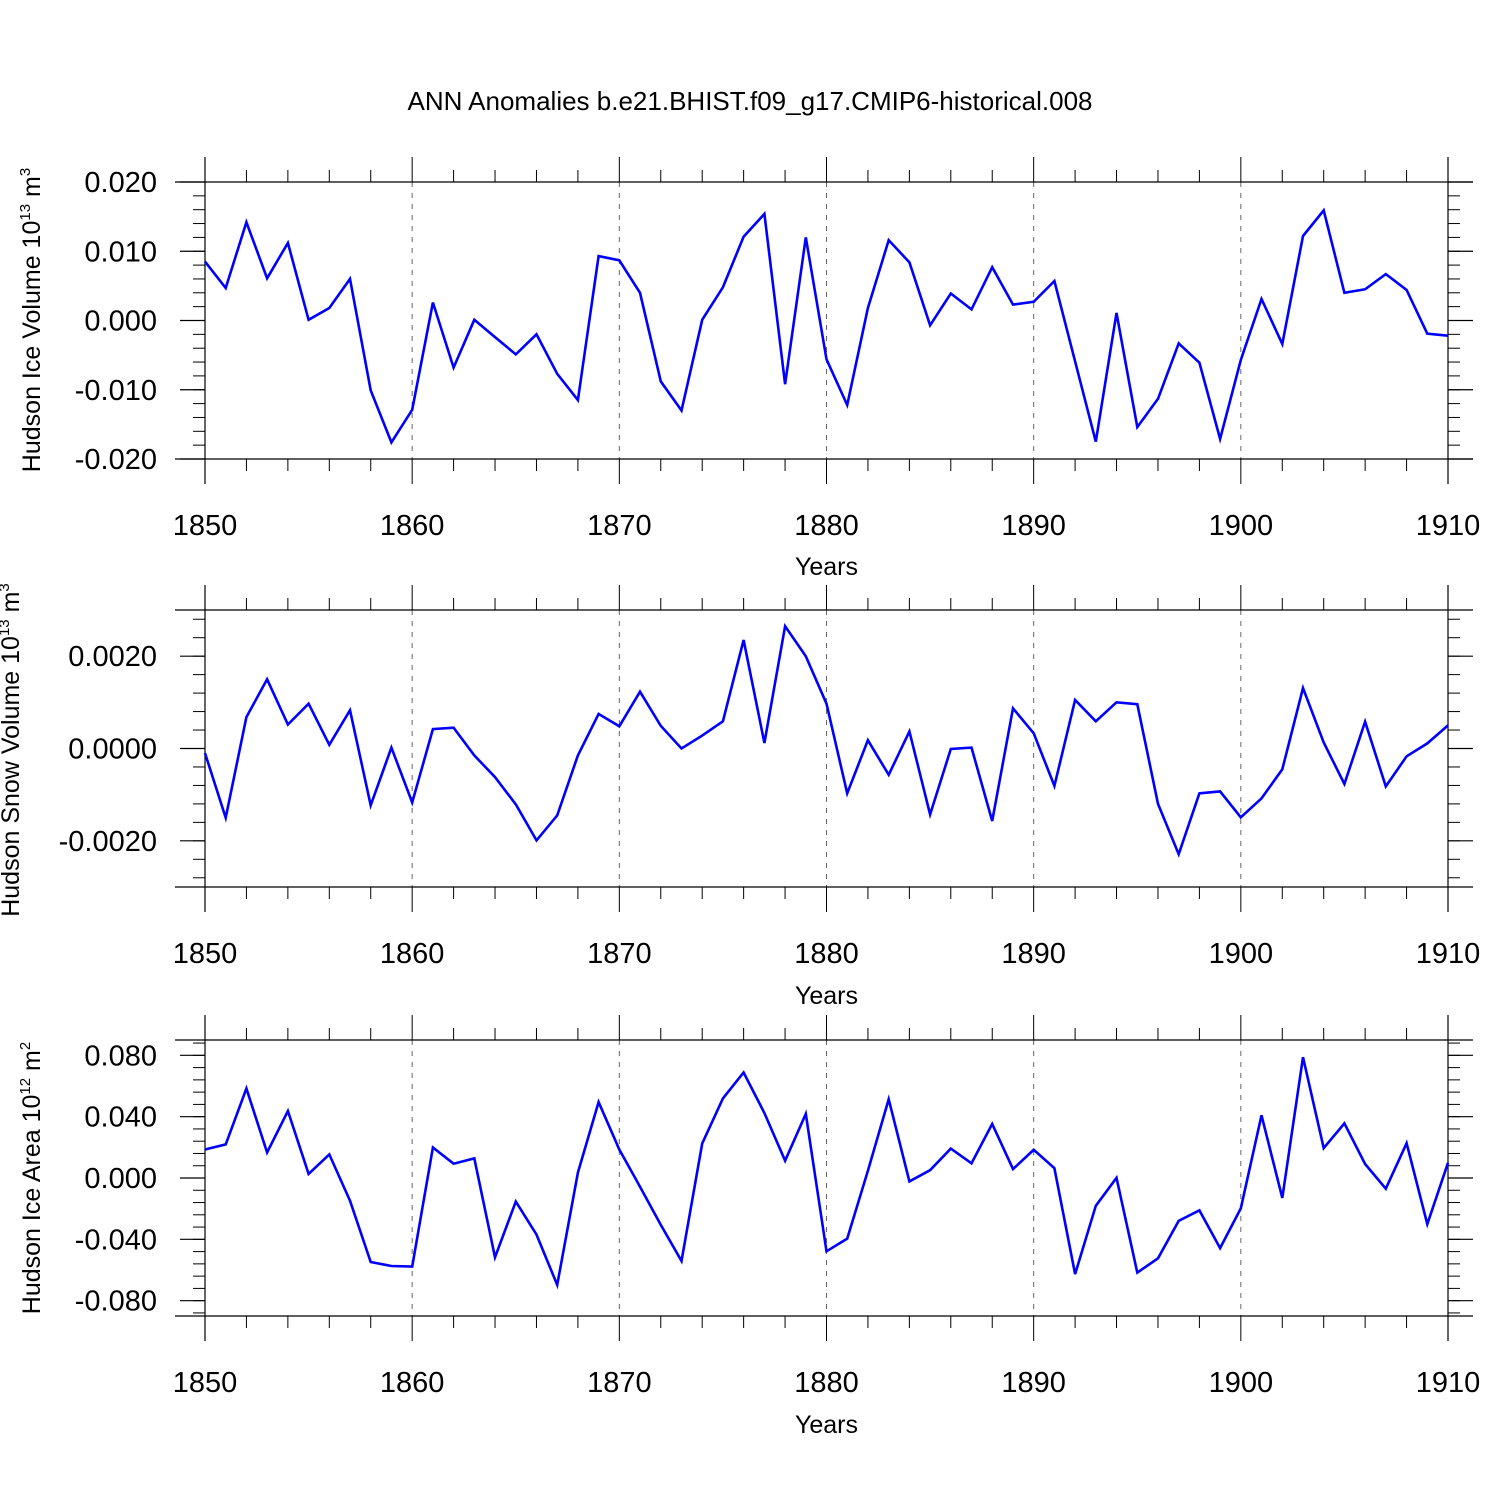 The image size is (1500, 1500). Describe the element at coordinates (827, 1173) in the screenshot. I see `series-line-ice-area` at that location.